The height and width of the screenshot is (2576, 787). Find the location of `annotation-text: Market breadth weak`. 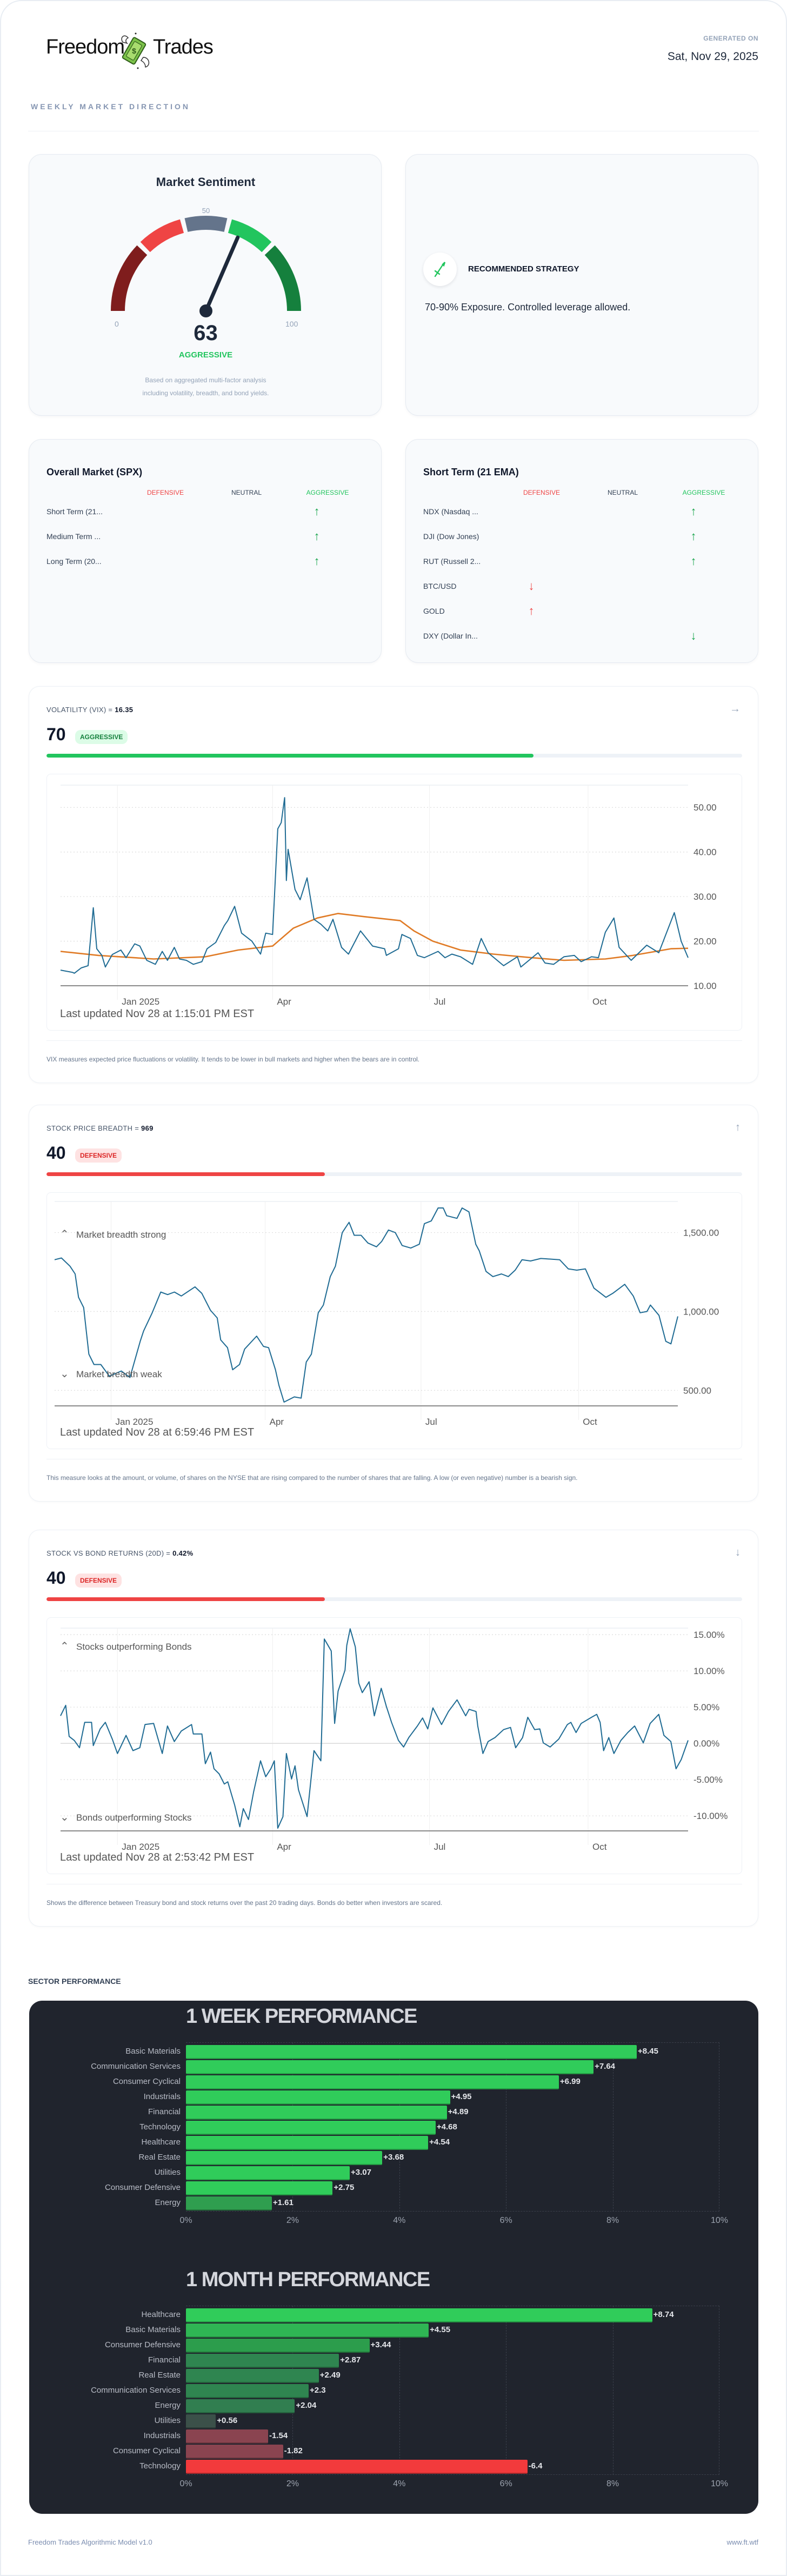

annotation-text: Market breadth weak is located at coordinates (119, 1374).